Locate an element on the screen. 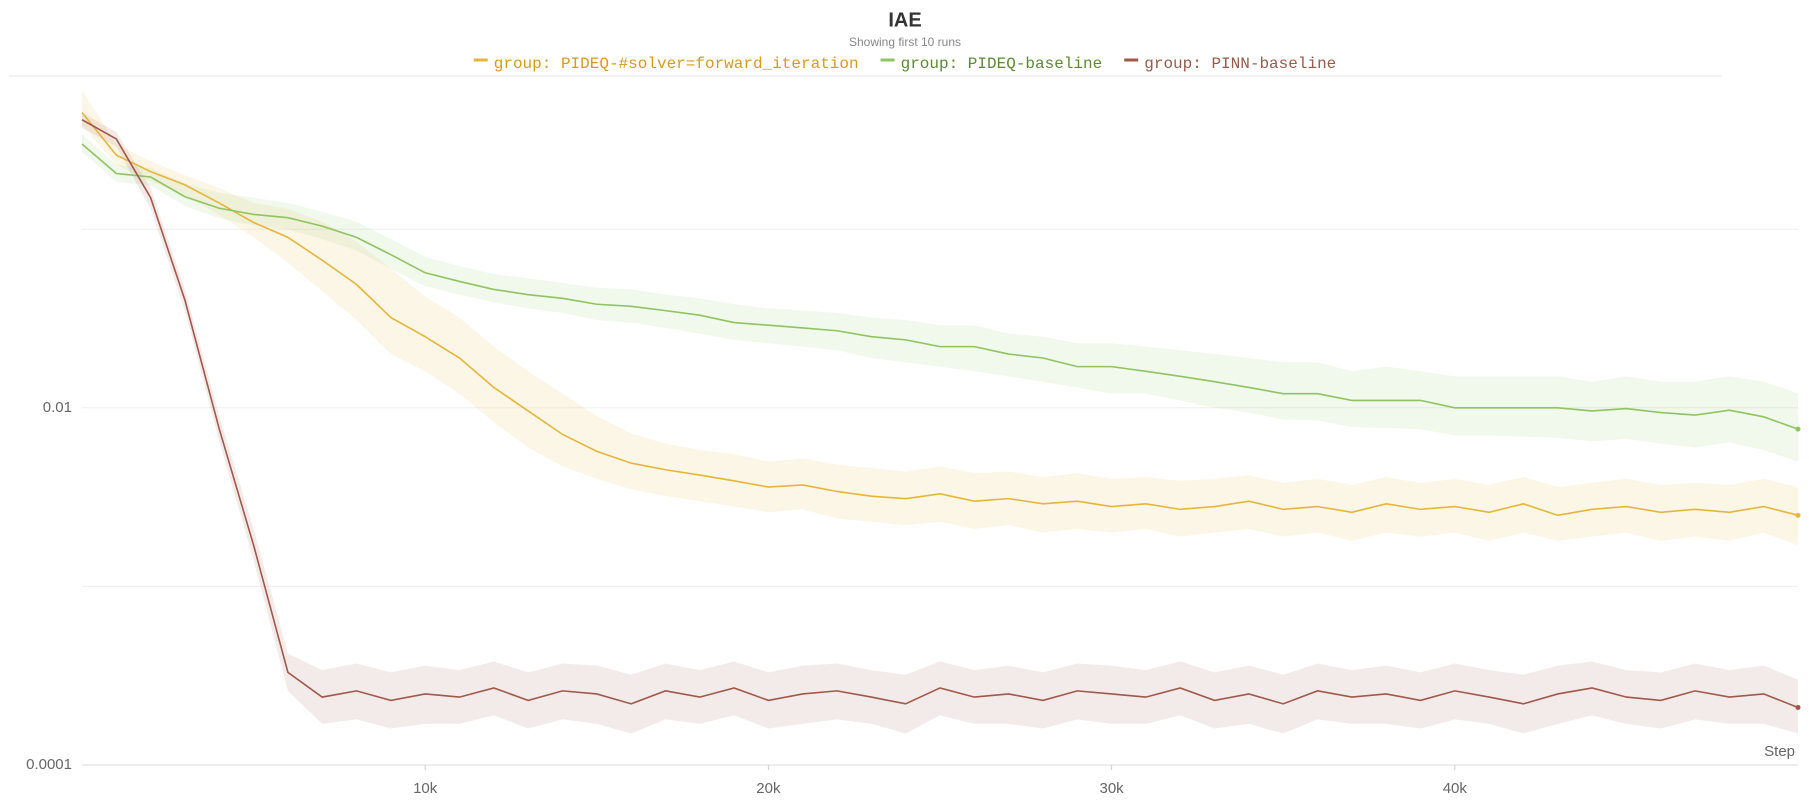 This screenshot has width=1809, height=803. chart-title: IAE is located at coordinates (904, 20).